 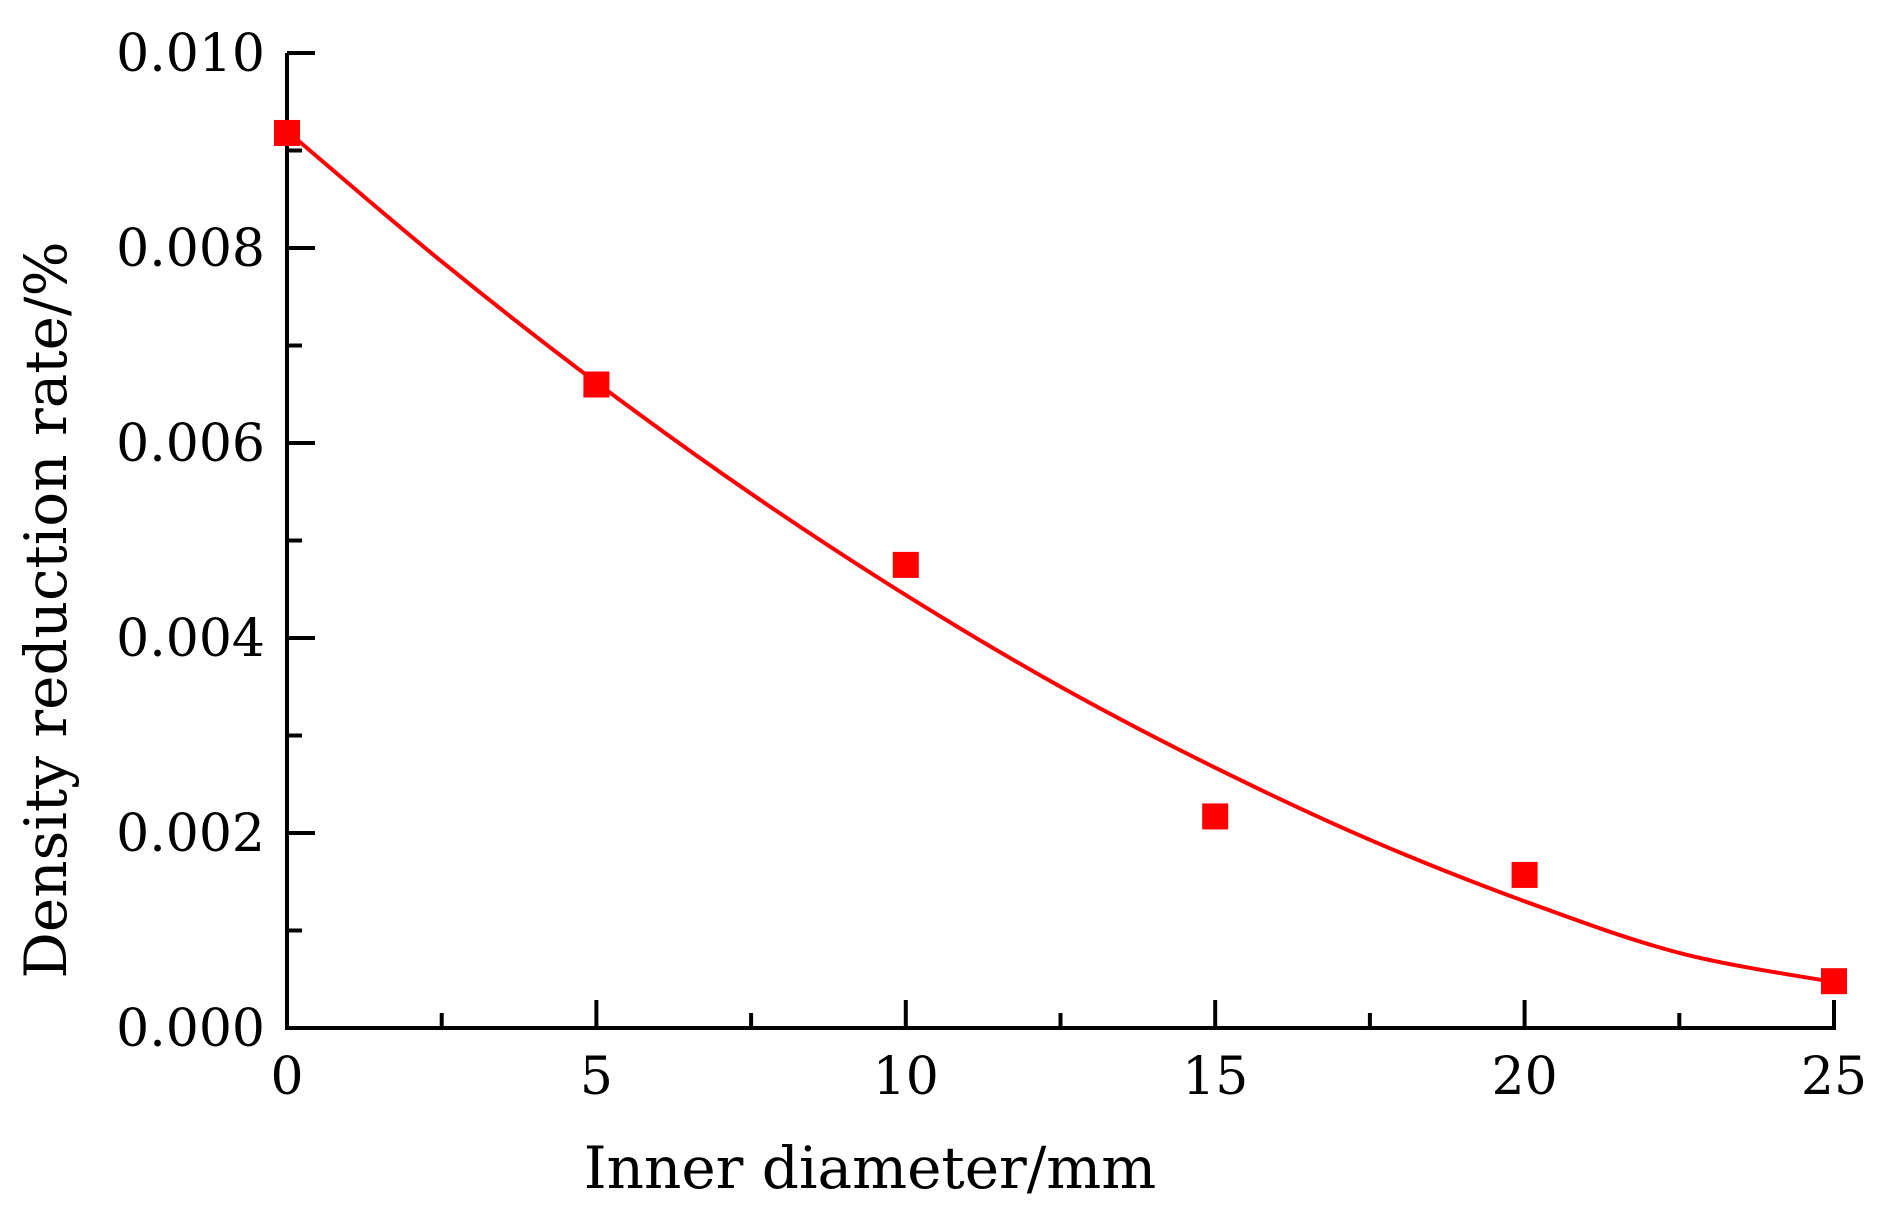 What do you see at coordinates (906, 1077) in the screenshot?
I see `x-tick-label: 10` at bounding box center [906, 1077].